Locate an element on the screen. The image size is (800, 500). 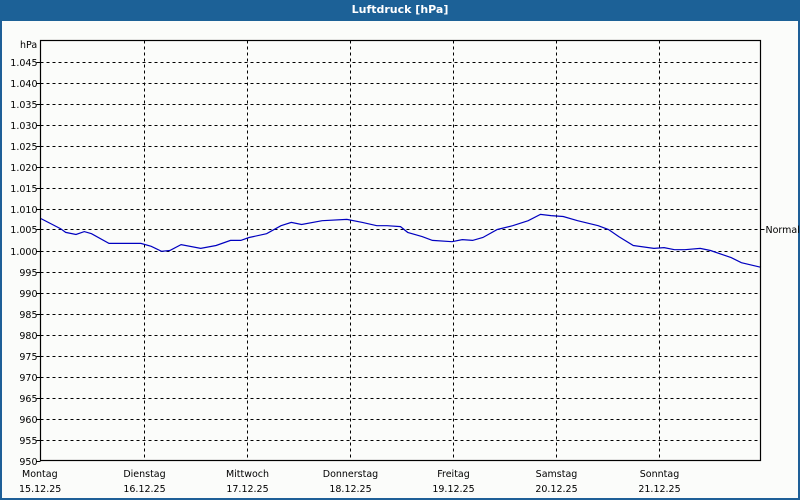
x-tick-day: Samstag is located at coordinates (557, 474).